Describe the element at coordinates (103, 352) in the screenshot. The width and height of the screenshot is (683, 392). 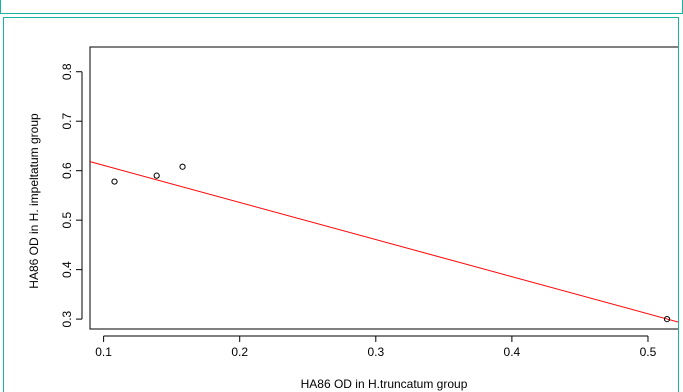
I see `x-tick-label: 0.1` at that location.